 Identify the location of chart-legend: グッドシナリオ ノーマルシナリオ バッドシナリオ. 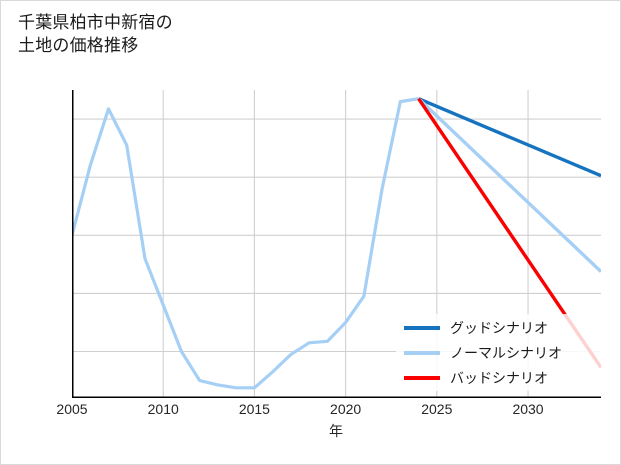
(500, 352).